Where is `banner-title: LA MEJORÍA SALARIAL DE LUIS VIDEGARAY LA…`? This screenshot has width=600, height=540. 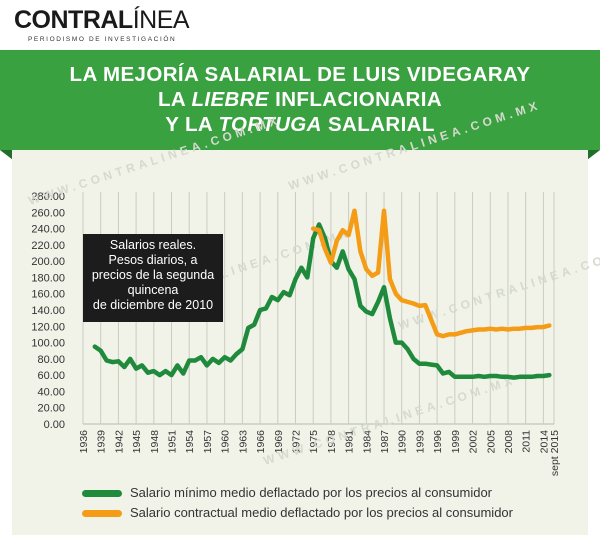
banner-title: LA MEJORÍA SALARIAL DE LUIS VIDEGARAY LA… is located at coordinates (300, 99).